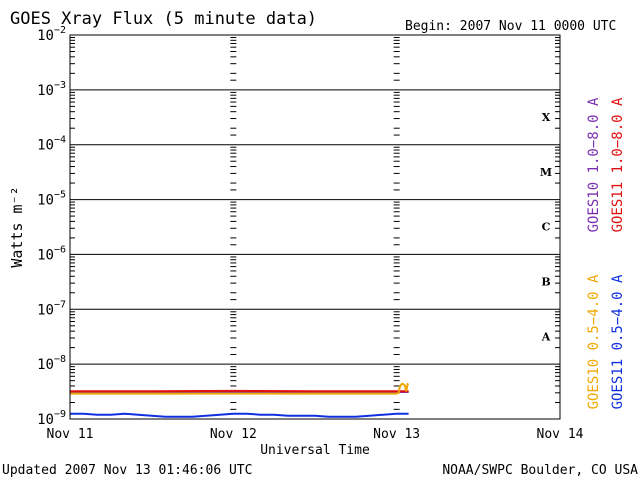 This screenshot has width=640, height=480. What do you see at coordinates (546, 172) in the screenshot?
I see `flare-class-label: M` at bounding box center [546, 172].